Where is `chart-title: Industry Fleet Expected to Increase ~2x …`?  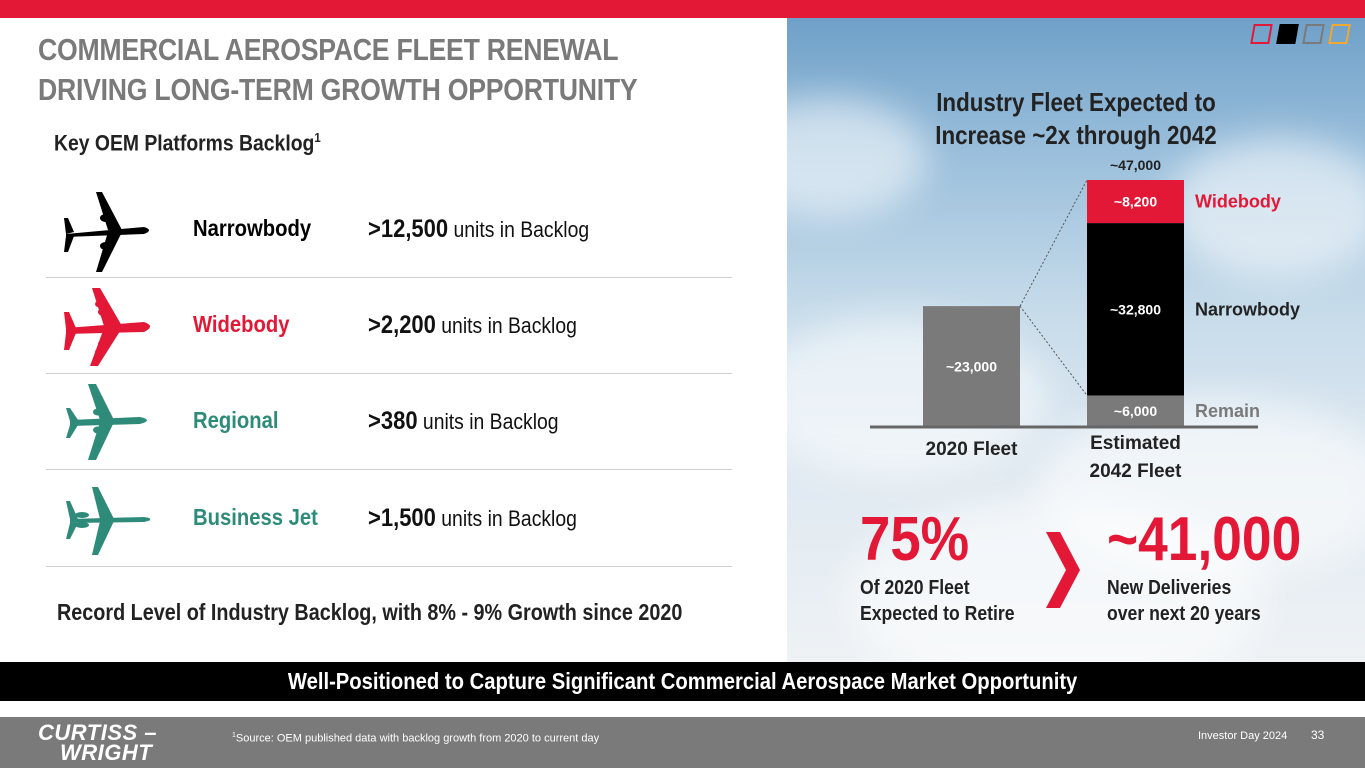
chart-title: Industry Fleet Expected to Increase ~2x … is located at coordinates (1076, 119).